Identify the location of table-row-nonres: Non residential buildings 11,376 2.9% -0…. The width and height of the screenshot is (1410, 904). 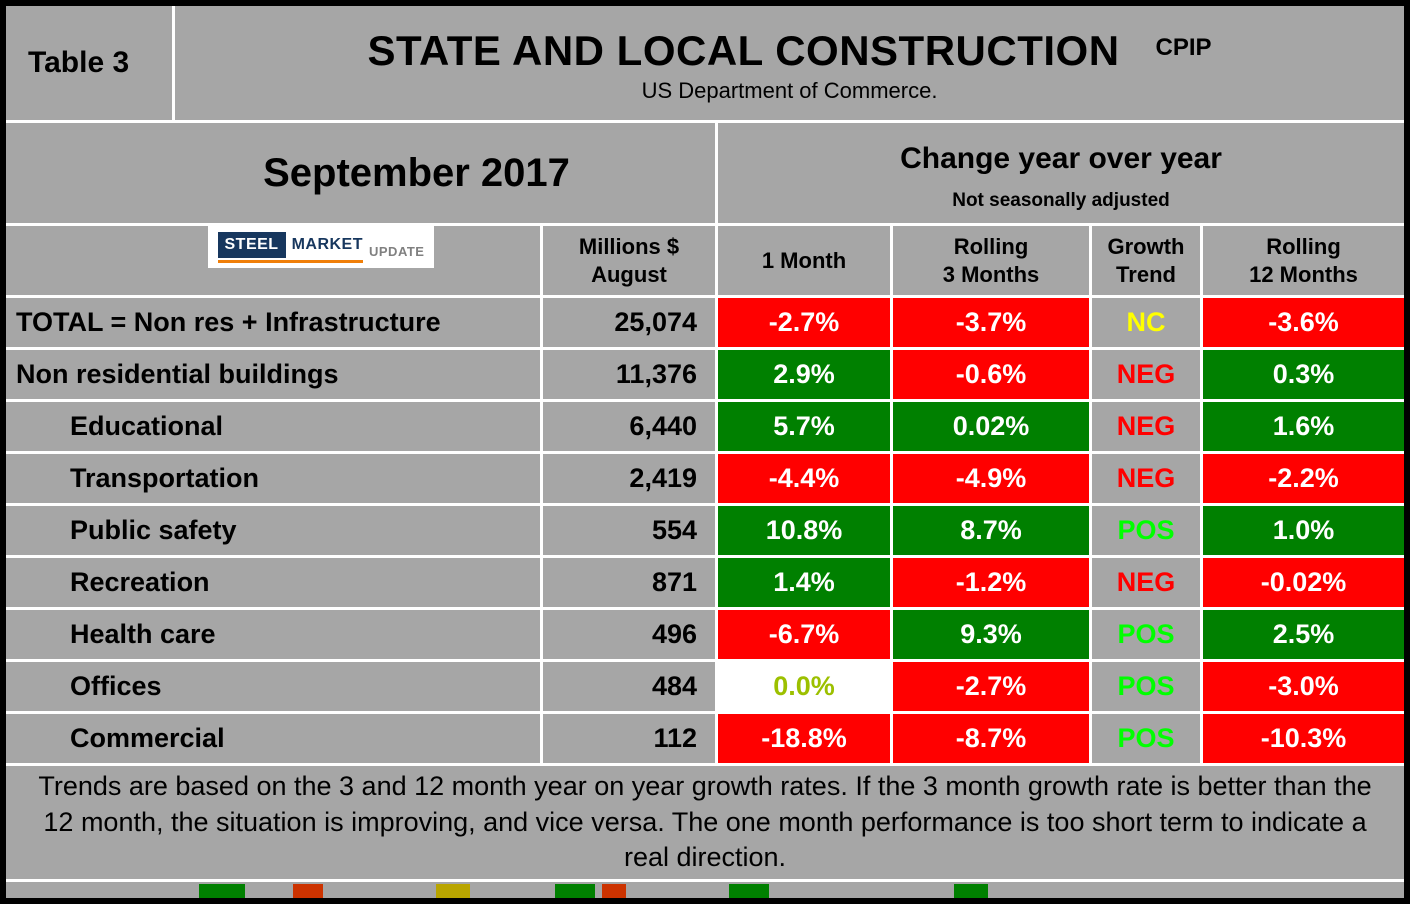
(705, 376).